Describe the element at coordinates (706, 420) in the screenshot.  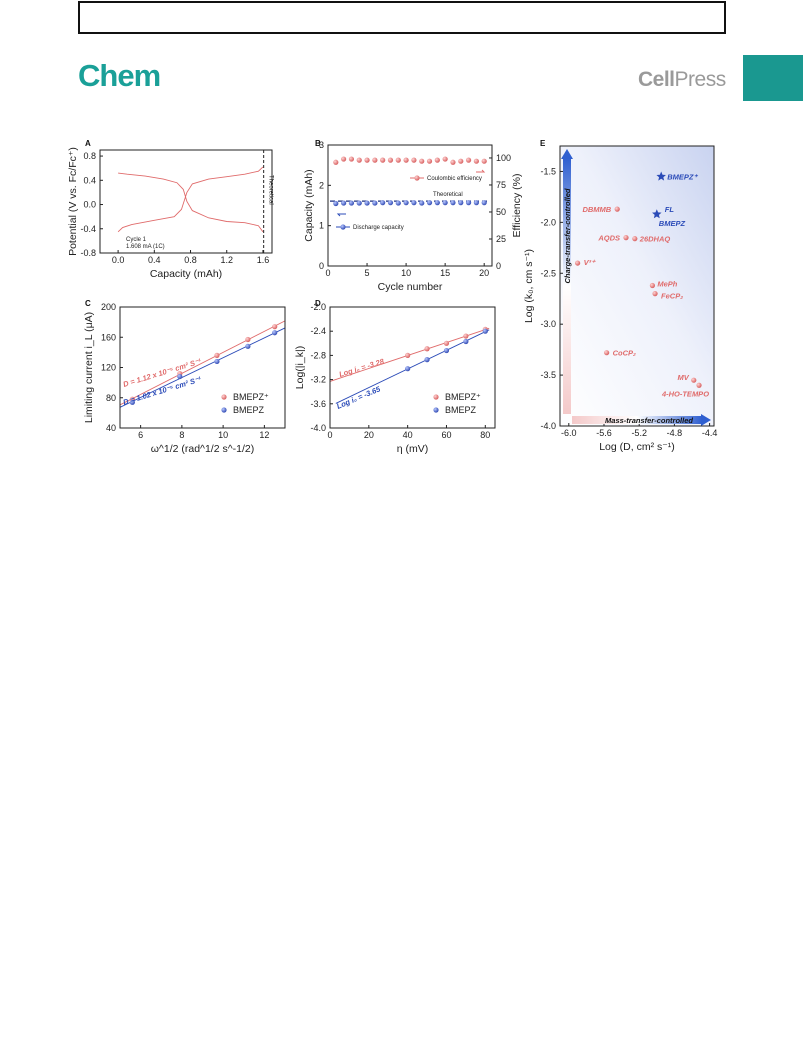
I see `panel-e-horizontal-arrowhead` at that location.